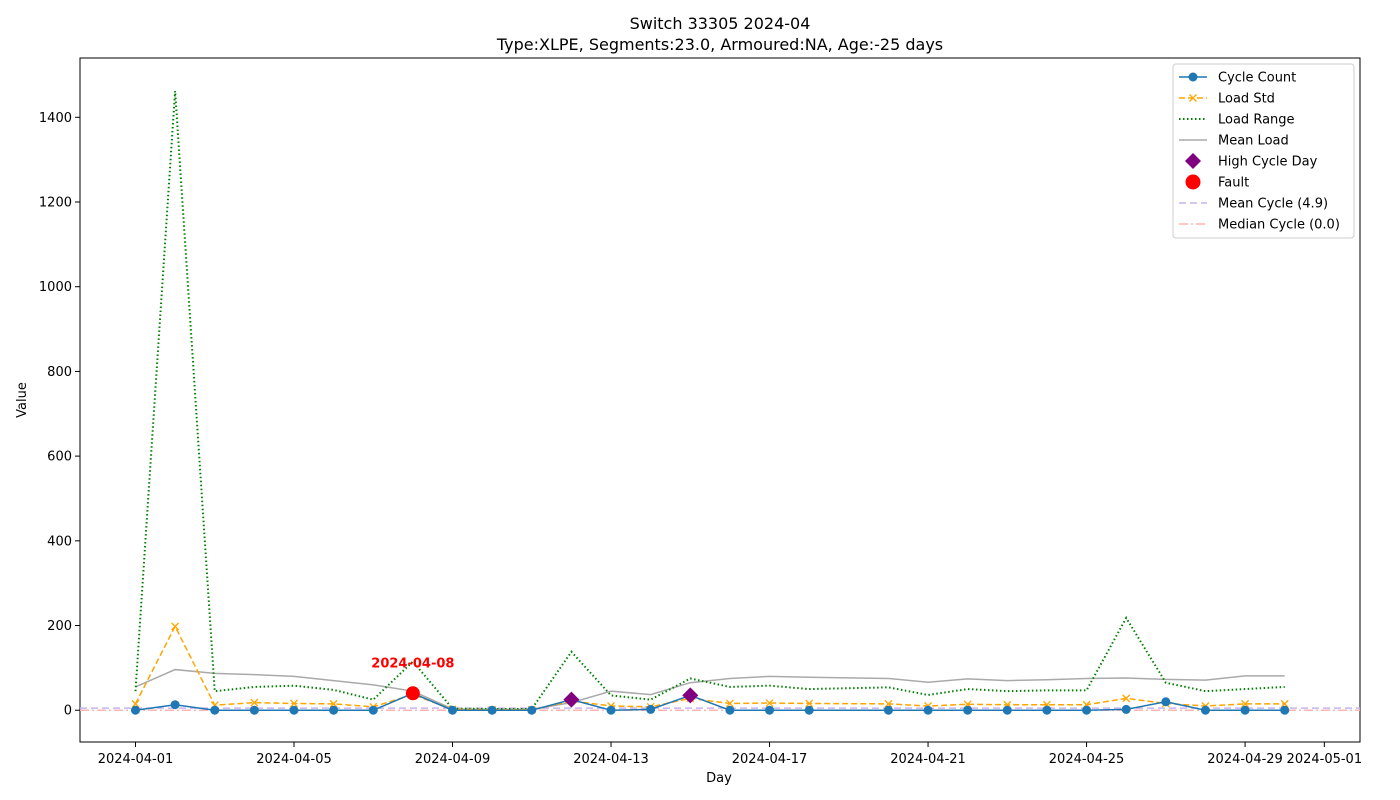 The height and width of the screenshot is (800, 1400). I want to click on legend-label: Mean Load, so click(1253, 141).